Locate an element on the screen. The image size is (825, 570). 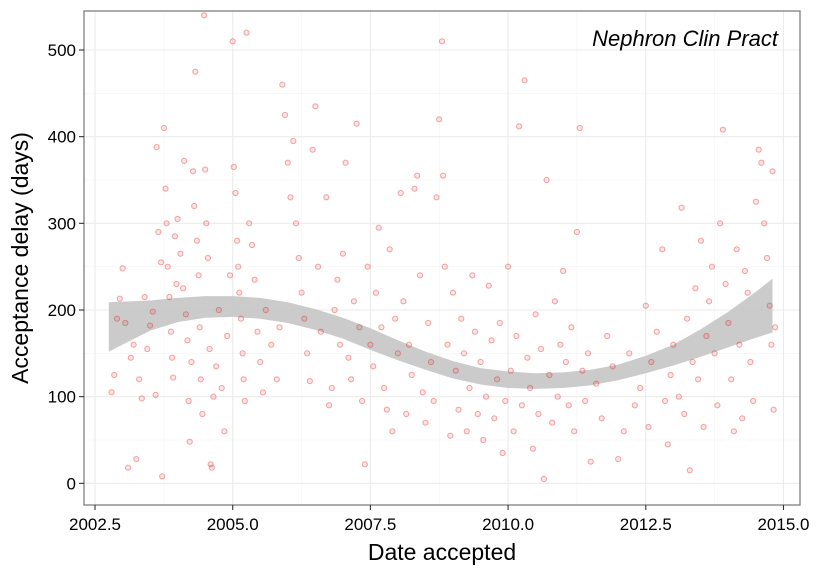
x-axis: 2002.5 2005.0 2007.5 2010.0 2012.5 2015.0 is located at coordinates (439, 519).